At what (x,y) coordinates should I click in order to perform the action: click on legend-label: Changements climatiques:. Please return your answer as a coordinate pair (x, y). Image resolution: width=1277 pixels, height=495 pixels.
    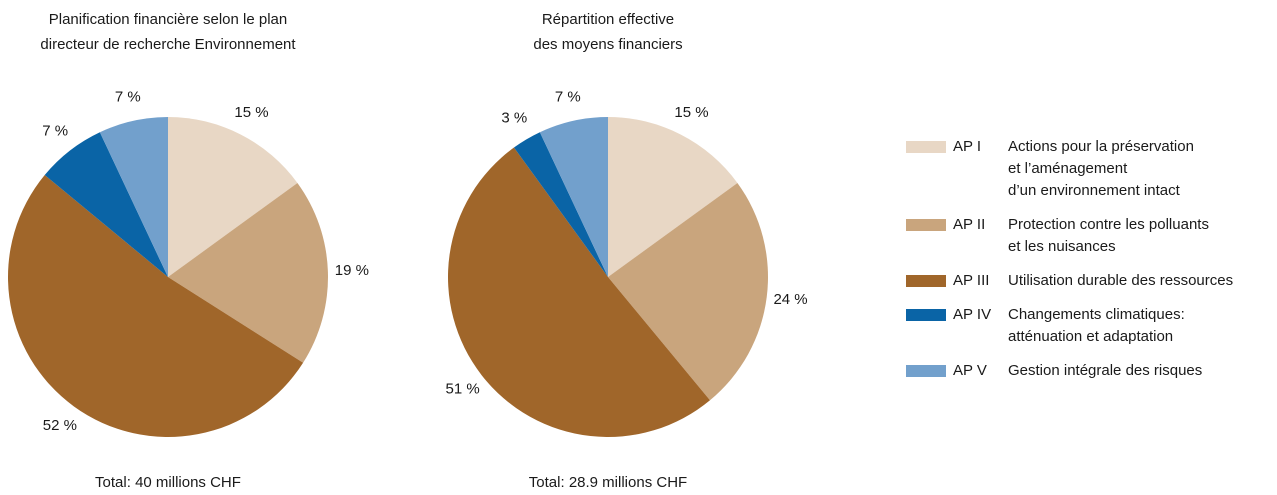
    Looking at the image, I should click on (1096, 314).